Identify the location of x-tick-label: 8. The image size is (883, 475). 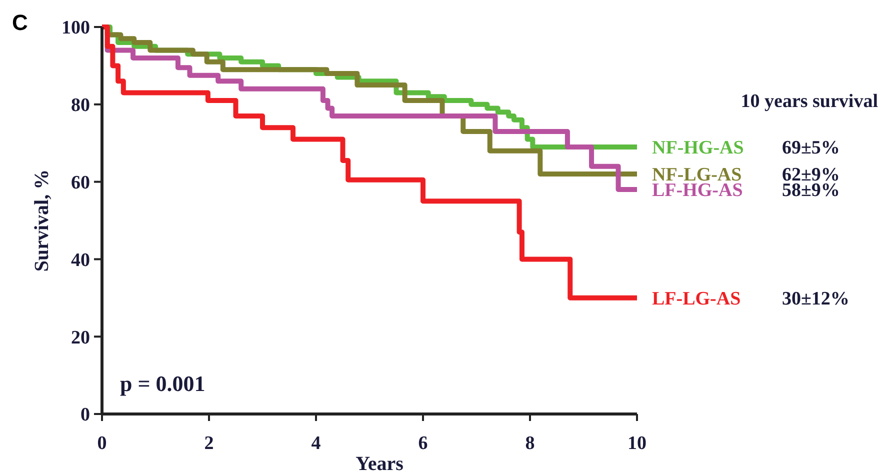
(530, 443).